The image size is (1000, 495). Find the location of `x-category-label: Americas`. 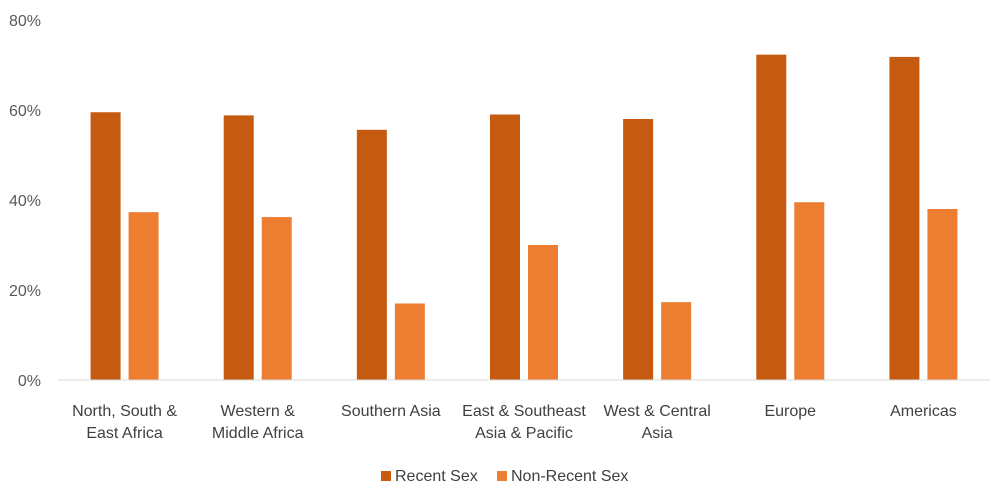

x-category-label: Americas is located at coordinates (923, 411).